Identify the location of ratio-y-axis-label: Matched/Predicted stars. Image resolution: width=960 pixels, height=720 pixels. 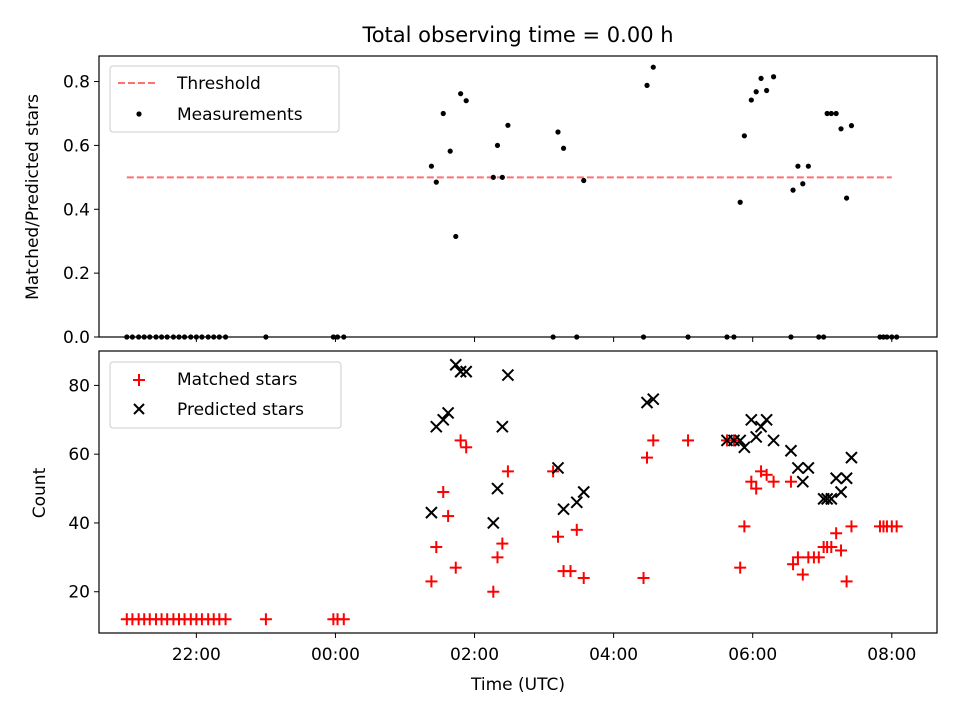
(33, 197).